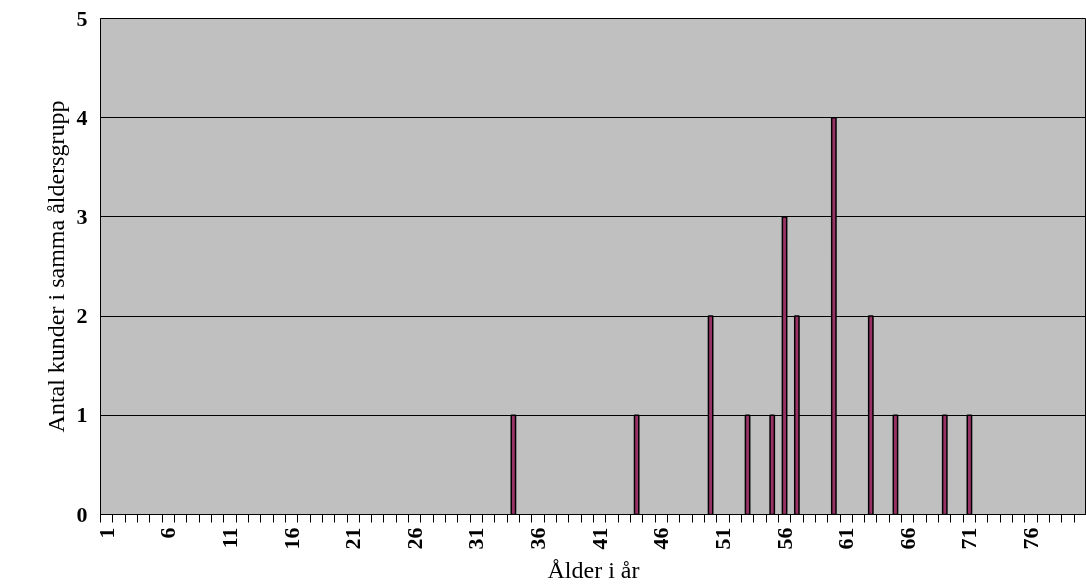 The width and height of the screenshot is (1086, 586). What do you see at coordinates (229, 538) in the screenshot?
I see `x-tick-label: 11` at bounding box center [229, 538].